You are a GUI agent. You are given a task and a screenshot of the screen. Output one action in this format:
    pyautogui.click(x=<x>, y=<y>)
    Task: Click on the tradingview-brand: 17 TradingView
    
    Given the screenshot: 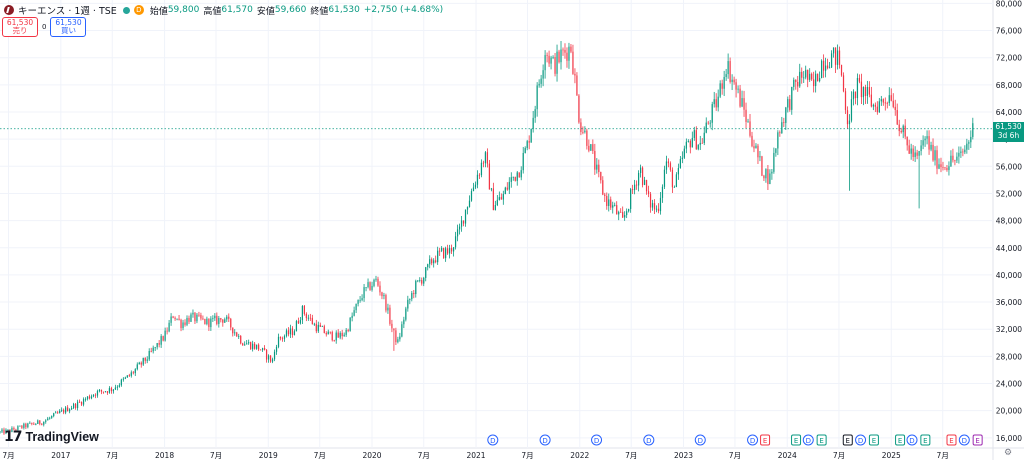 What is the action you would take?
    pyautogui.click(x=51, y=437)
    